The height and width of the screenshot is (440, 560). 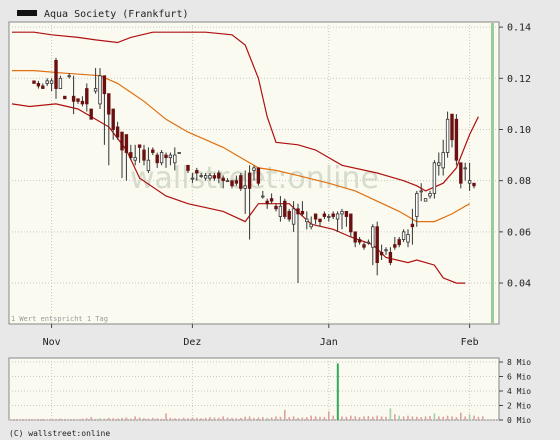 What do you see at coordinates (519, 420) in the screenshot?
I see `volume-tick-label: 0 Mio` at bounding box center [519, 420].